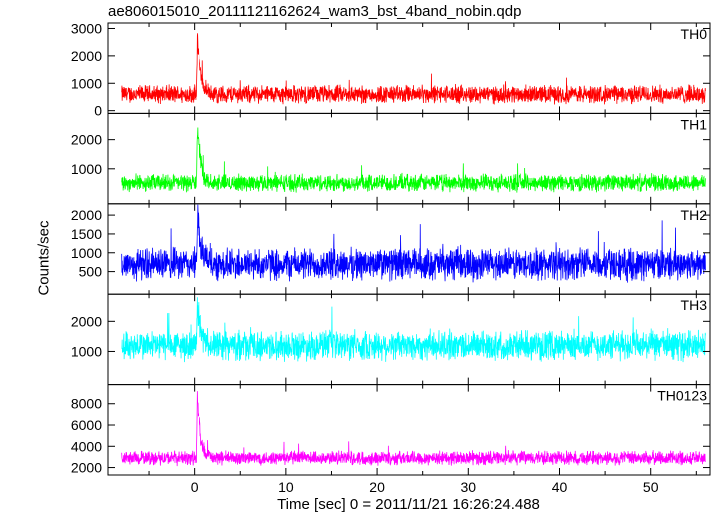  I want to click on panel-label: TH2, so click(694, 215).